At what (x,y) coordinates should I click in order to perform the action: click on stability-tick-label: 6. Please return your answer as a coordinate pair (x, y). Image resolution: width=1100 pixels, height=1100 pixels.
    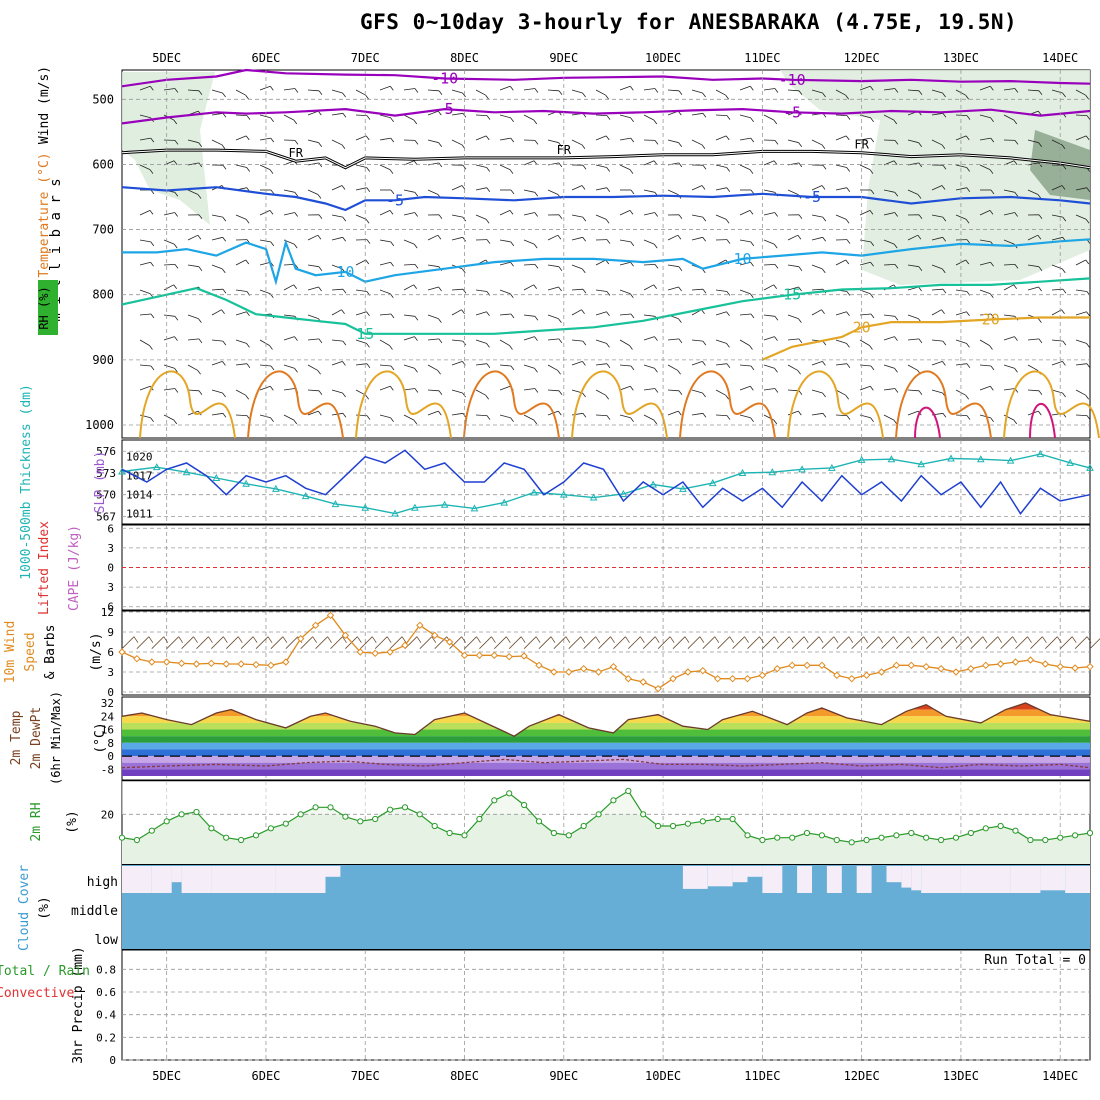
    Looking at the image, I should click on (110, 607).